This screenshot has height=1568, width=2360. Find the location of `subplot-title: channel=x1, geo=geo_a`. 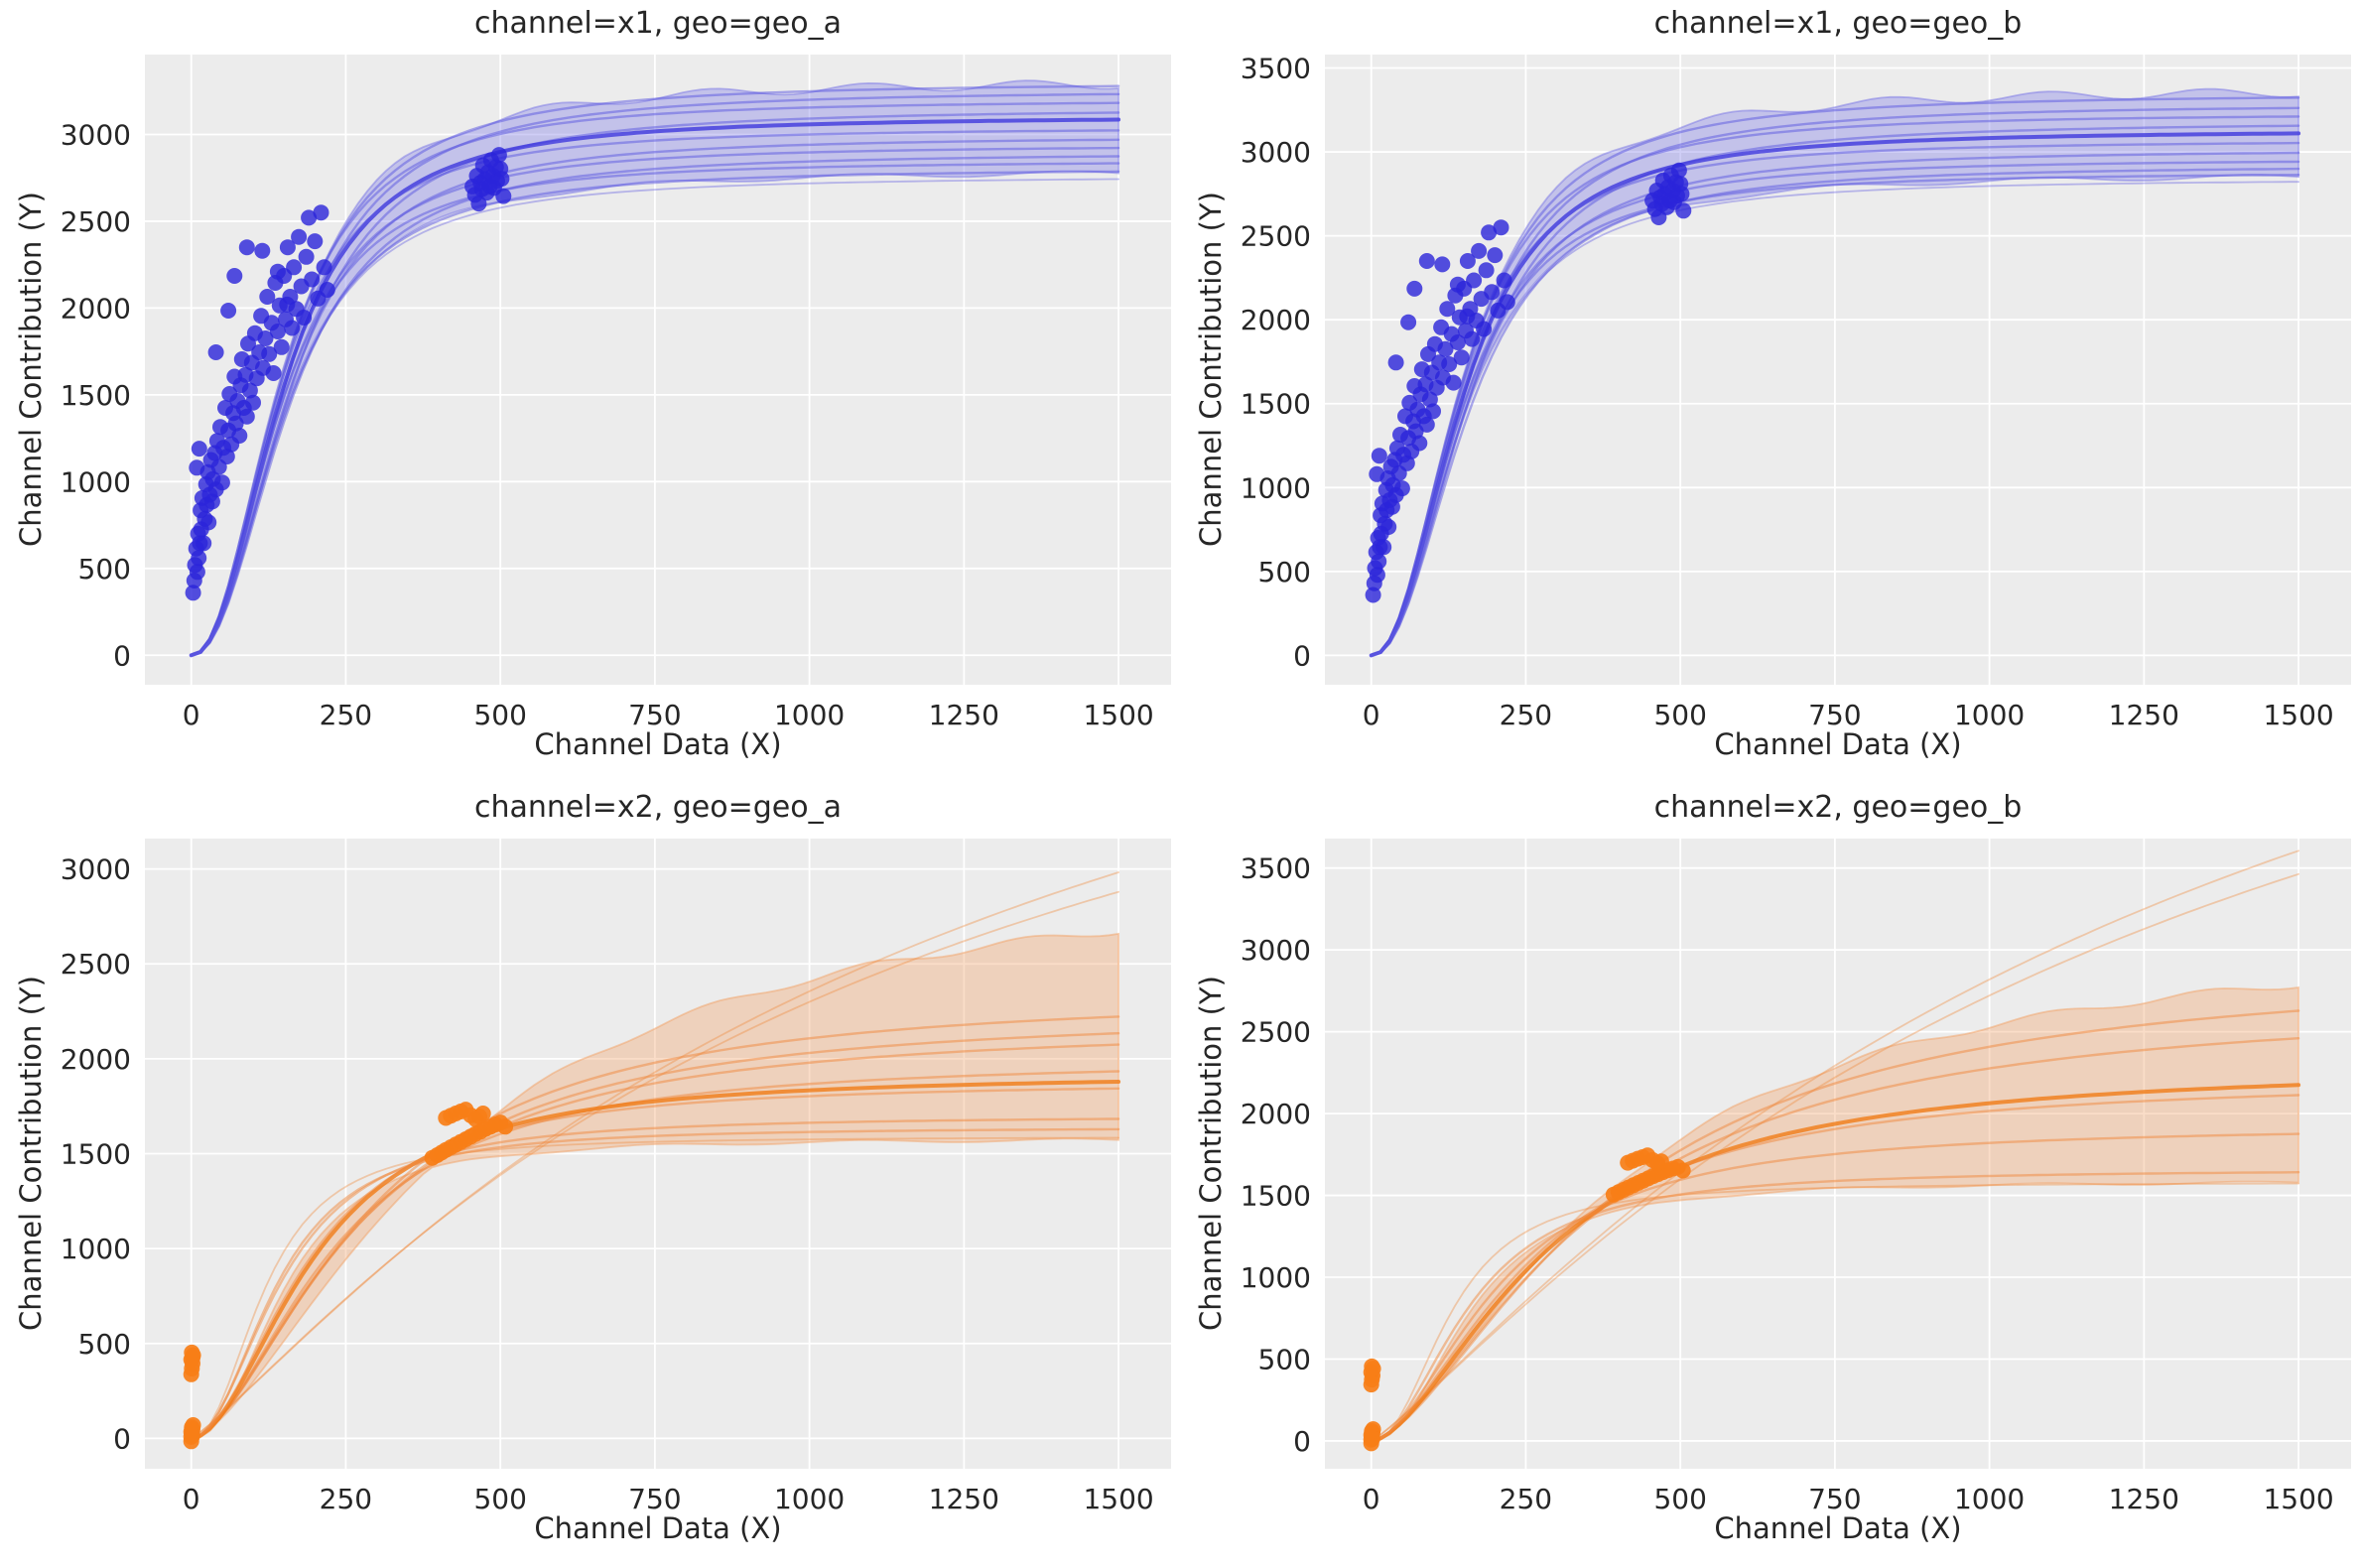

subplot-title: channel=x1, geo=geo_a is located at coordinates (658, 23).